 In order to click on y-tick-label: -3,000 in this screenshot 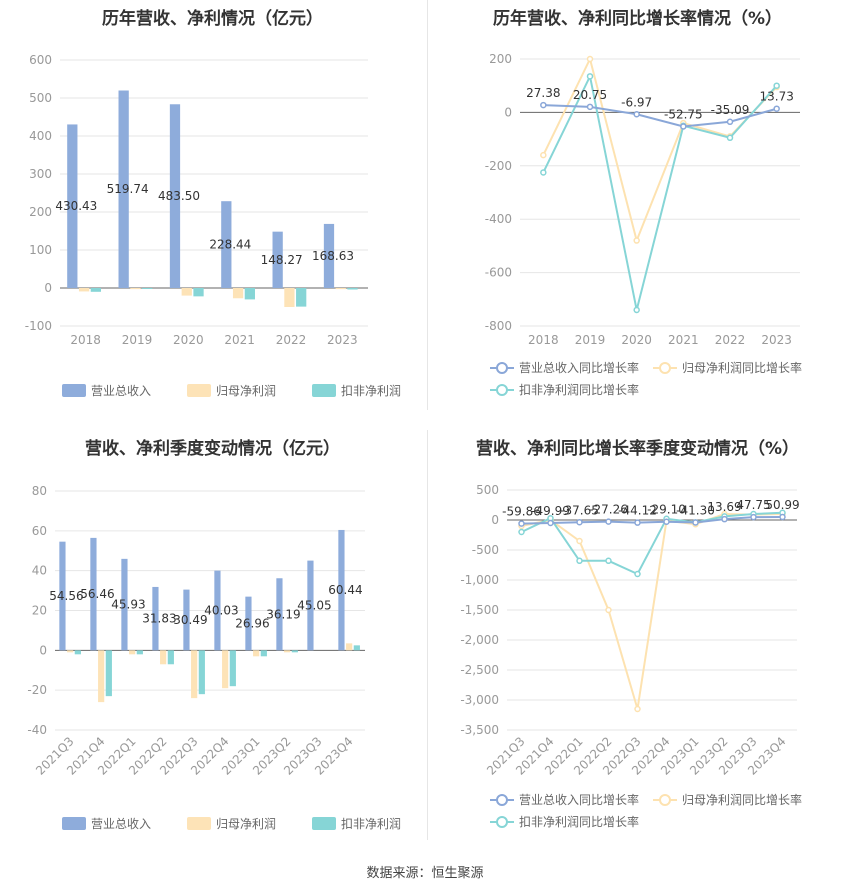, I will do `click(479, 700)`.